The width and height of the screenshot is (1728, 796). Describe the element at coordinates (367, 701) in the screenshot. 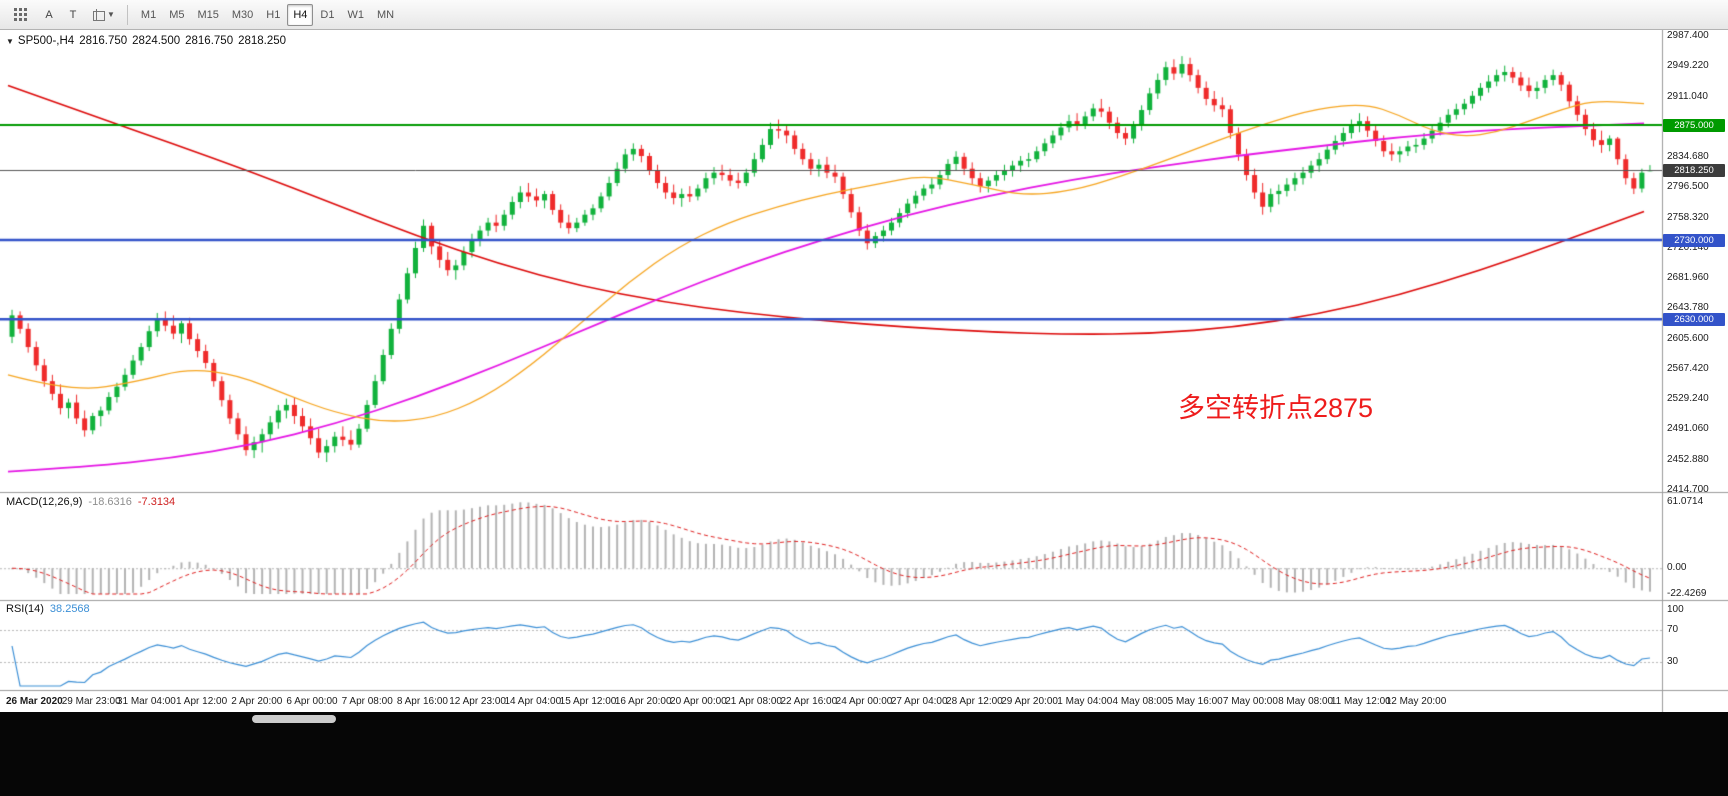

I see `time-axis-label: 7 Apr 08:00` at that location.